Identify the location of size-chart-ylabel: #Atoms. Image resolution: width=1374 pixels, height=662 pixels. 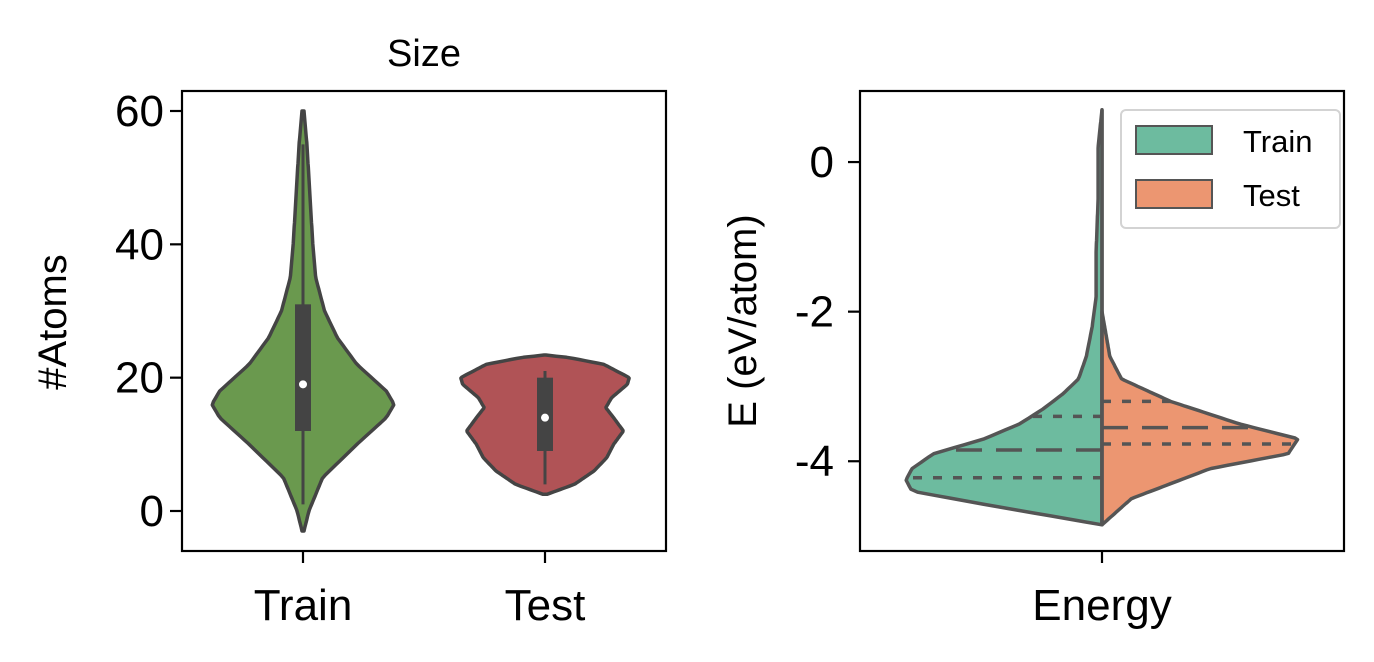
(53, 322).